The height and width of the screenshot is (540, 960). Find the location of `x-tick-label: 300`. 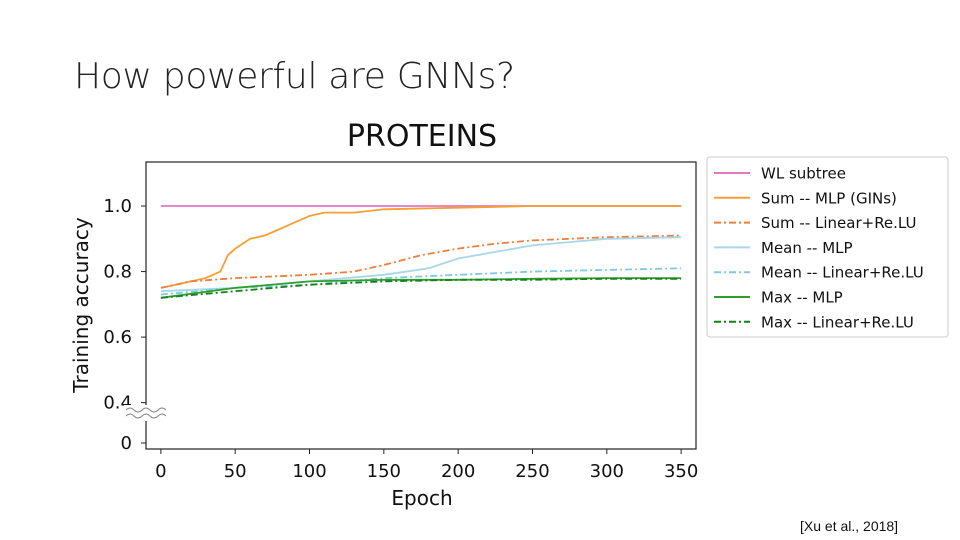

x-tick-label: 300 is located at coordinates (607, 471).